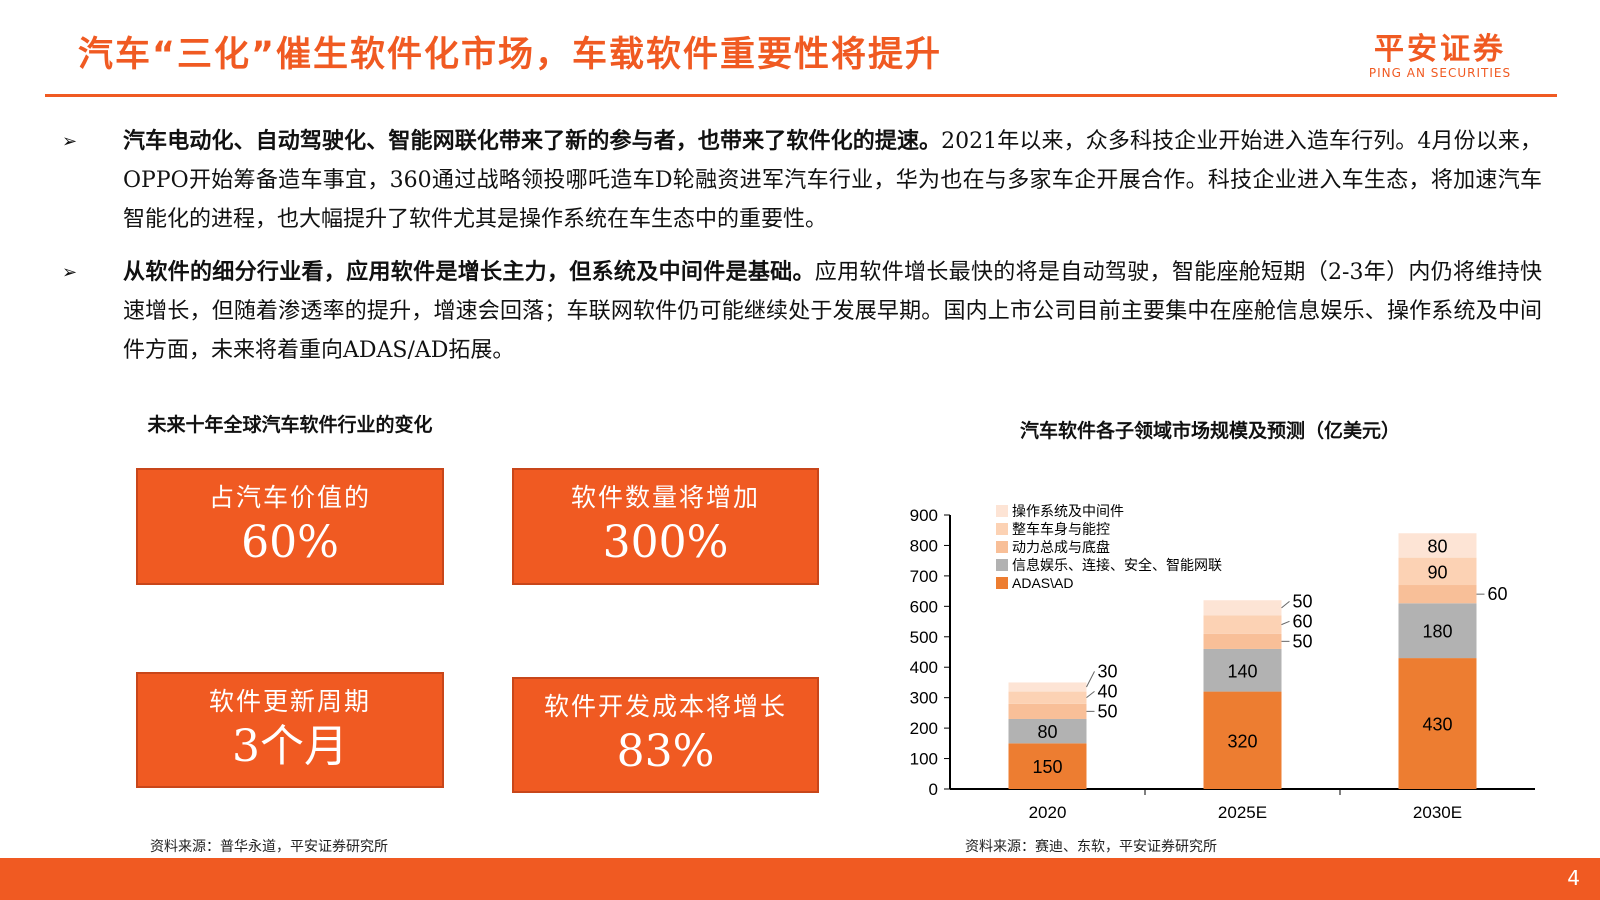 Image resolution: width=1600 pixels, height=900 pixels. I want to click on stat-box: 软件数量将增加 300%, so click(665, 526).